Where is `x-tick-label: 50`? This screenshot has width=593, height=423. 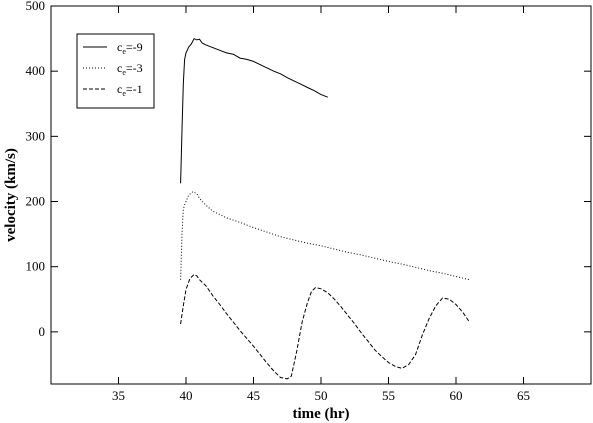 x-tick-label: 50 is located at coordinates (321, 395).